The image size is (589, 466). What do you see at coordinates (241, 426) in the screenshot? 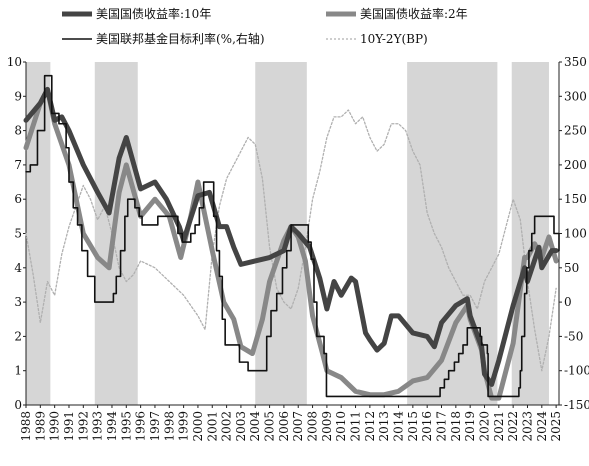
I see `x-tick-label: 2003` at bounding box center [241, 426].